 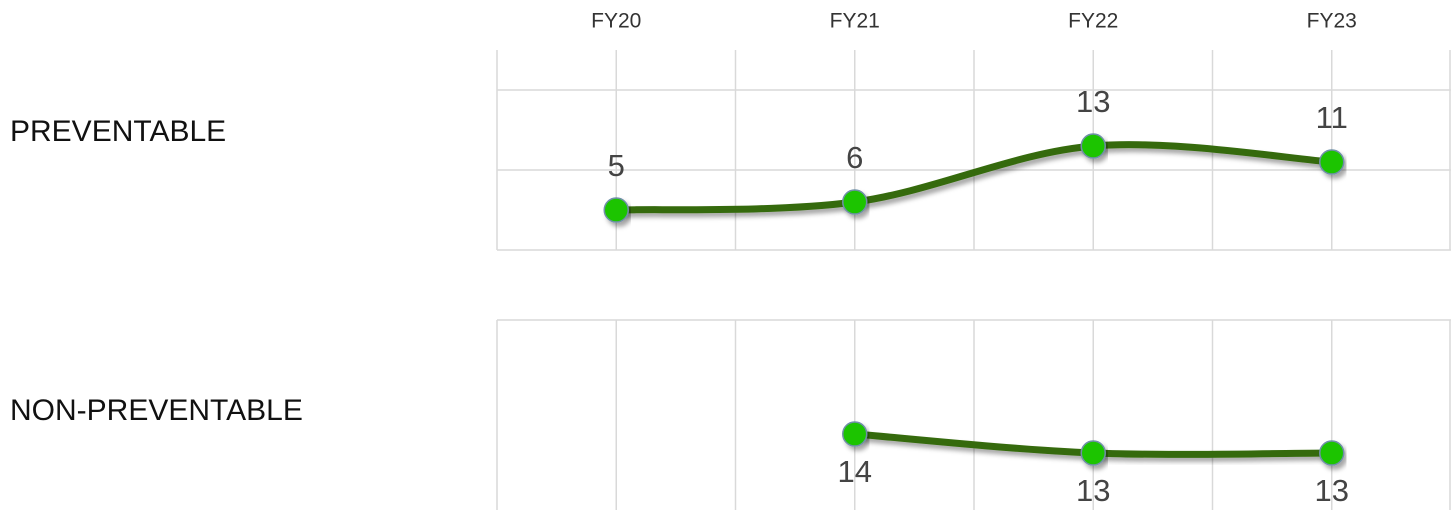 What do you see at coordinates (854, 157) in the screenshot?
I see `data-label: 6` at bounding box center [854, 157].